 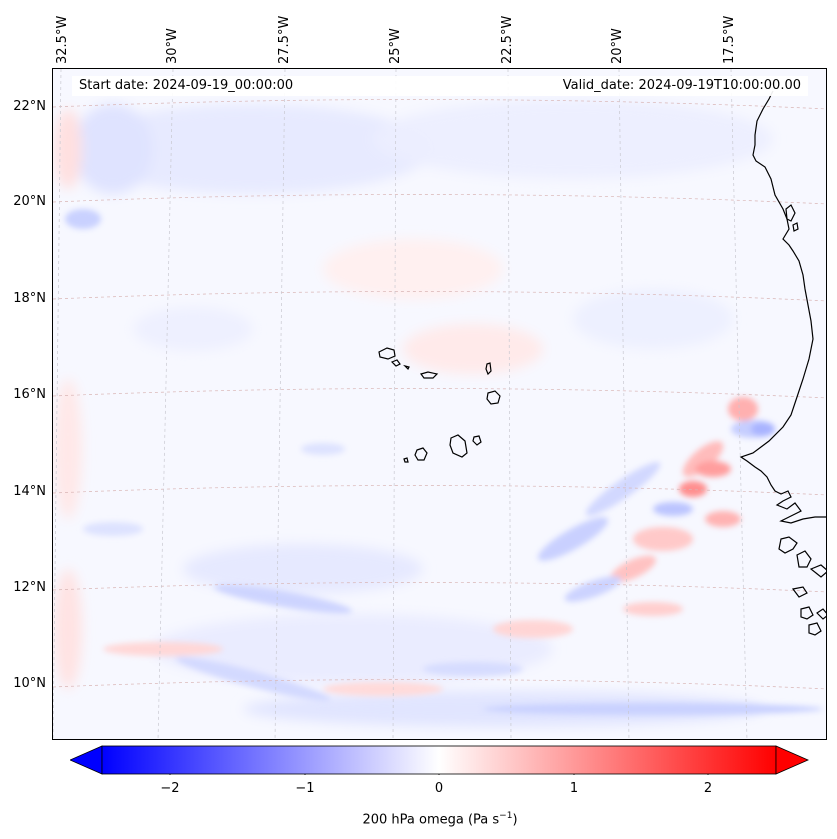 I want to click on colorbar-graphic, so click(x=439, y=761).